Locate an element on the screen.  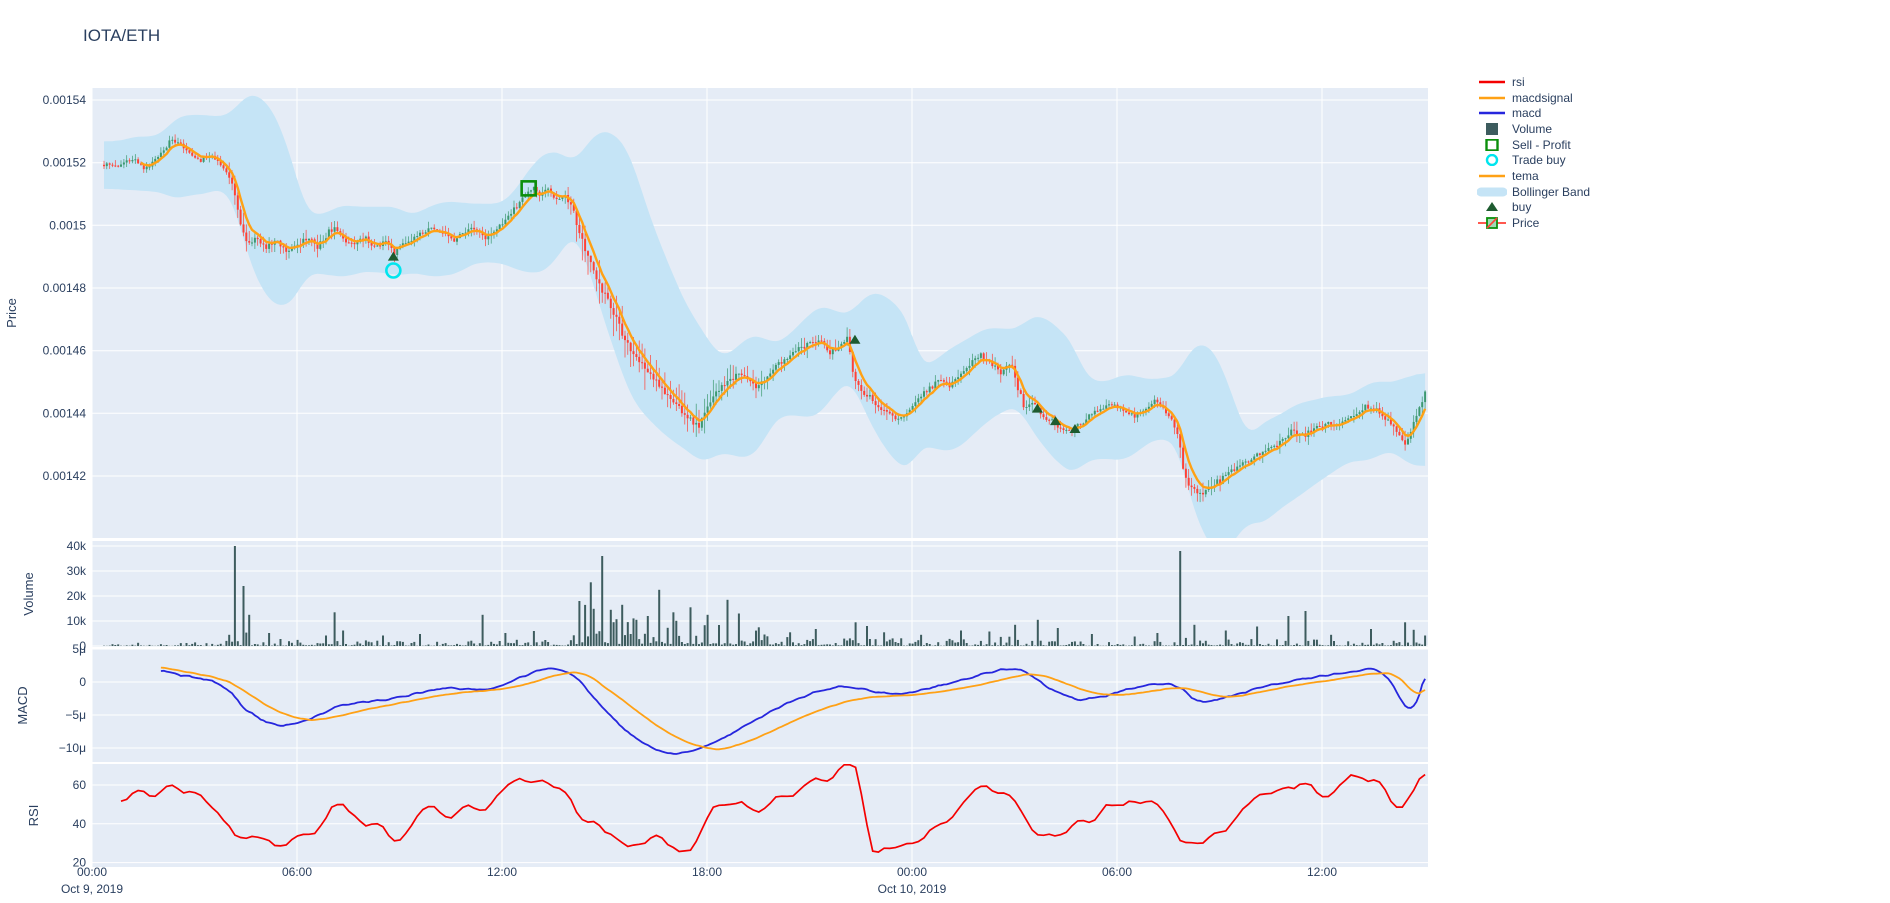
legend-label: Sell - Profit is located at coordinates (1541, 144).